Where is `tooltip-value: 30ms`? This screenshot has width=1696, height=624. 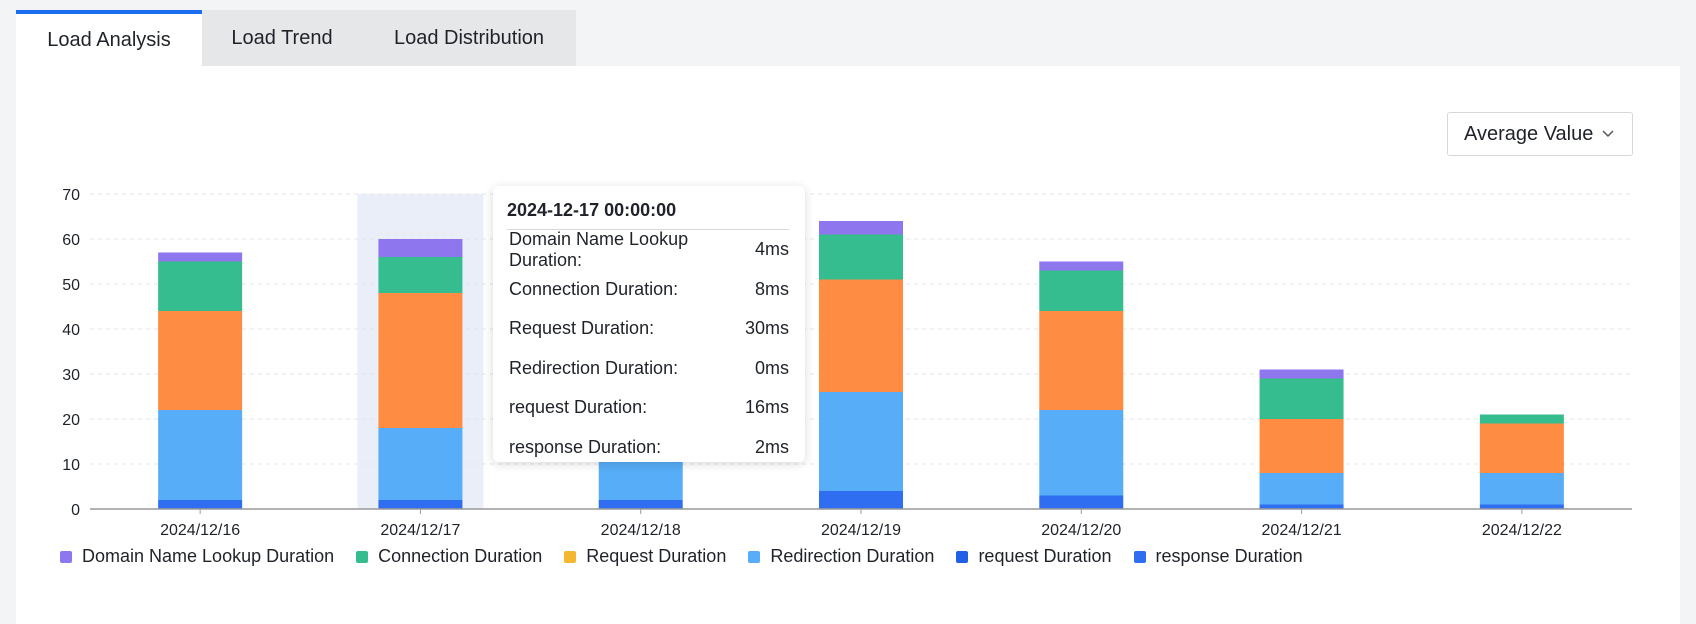 tooltip-value: 30ms is located at coordinates (766, 328).